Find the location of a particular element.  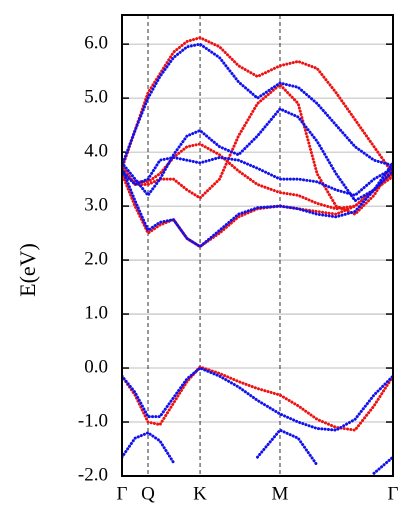

y-tick-label: 5.0 is located at coordinates (96, 96).